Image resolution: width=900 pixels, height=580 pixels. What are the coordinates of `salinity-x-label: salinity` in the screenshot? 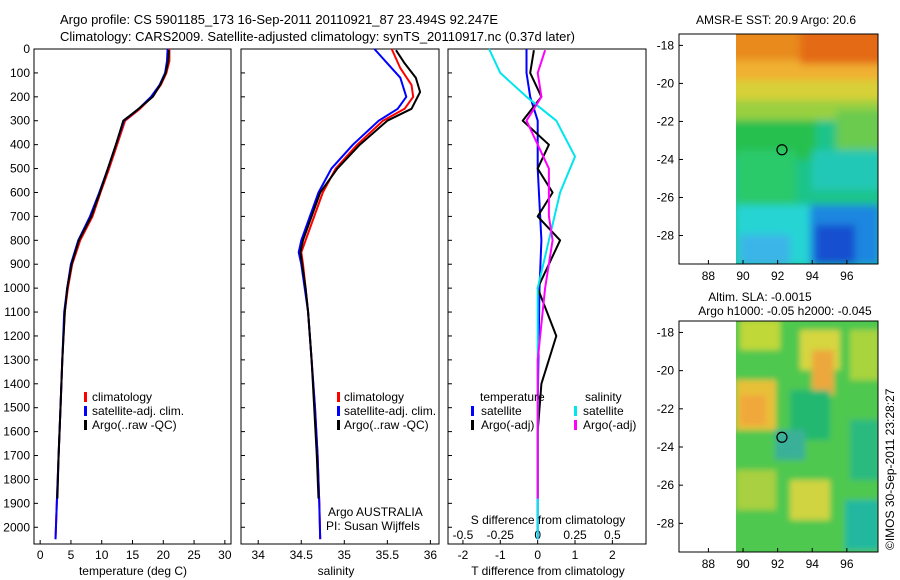 It's located at (336, 571).